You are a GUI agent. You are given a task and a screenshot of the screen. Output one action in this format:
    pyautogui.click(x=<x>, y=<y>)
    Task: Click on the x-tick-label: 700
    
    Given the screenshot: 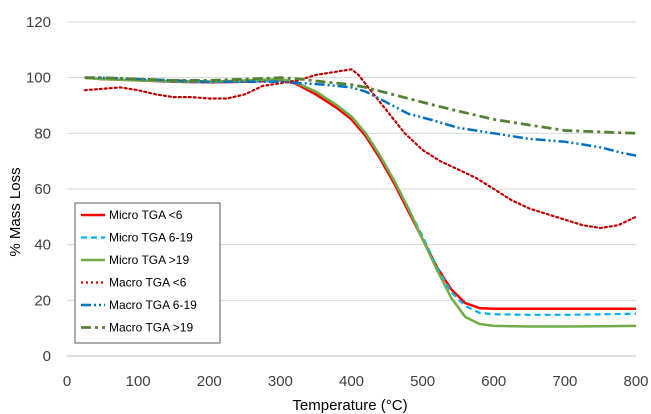 What is the action you would take?
    pyautogui.click(x=564, y=381)
    